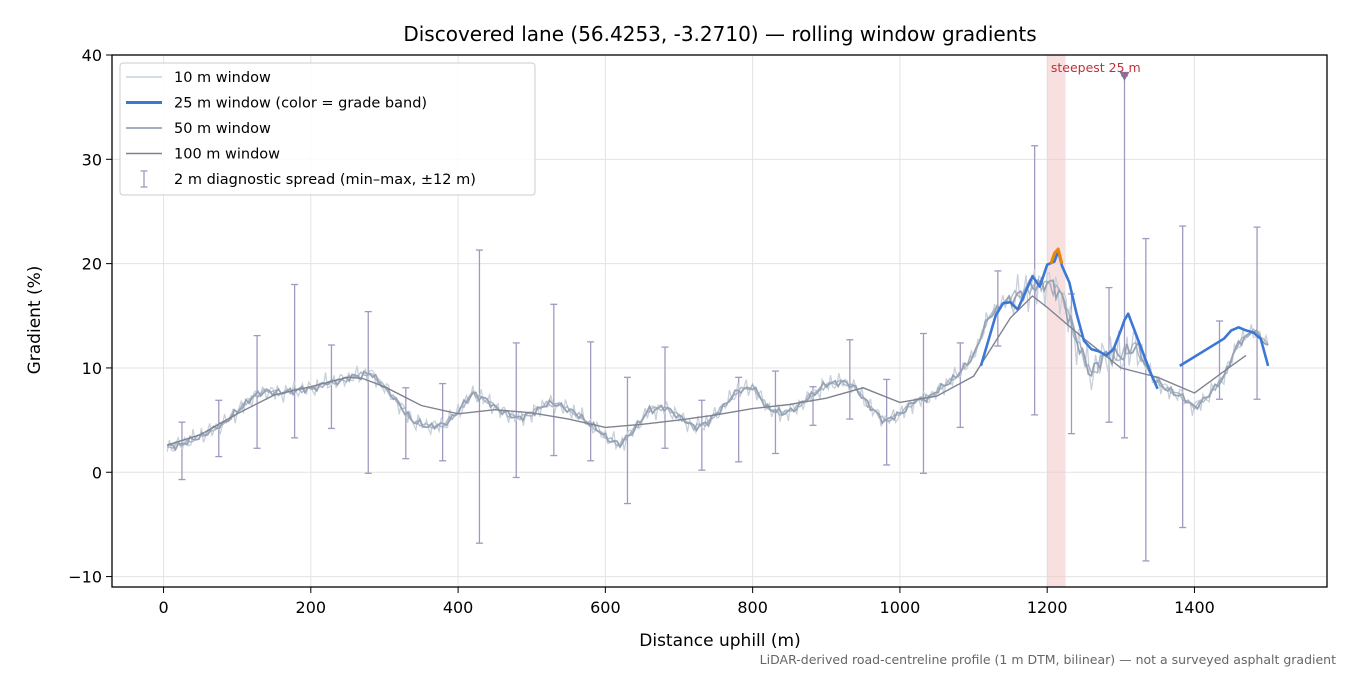 This screenshot has width=1350, height=675. I want to click on y-axis-ticks: −10 0 10 20 30 40, so click(90, 316).